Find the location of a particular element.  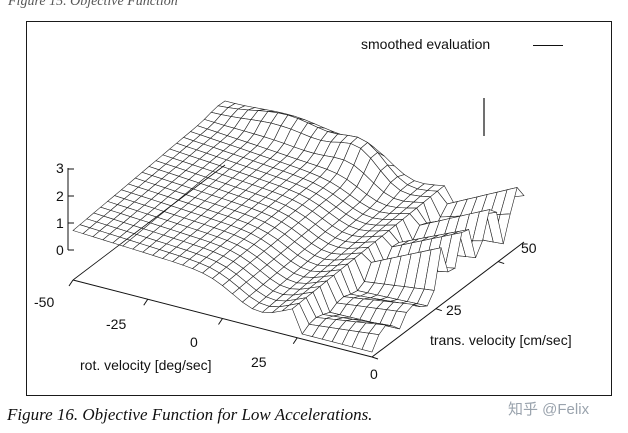

y-tick-label-0: 0 is located at coordinates (374, 374).